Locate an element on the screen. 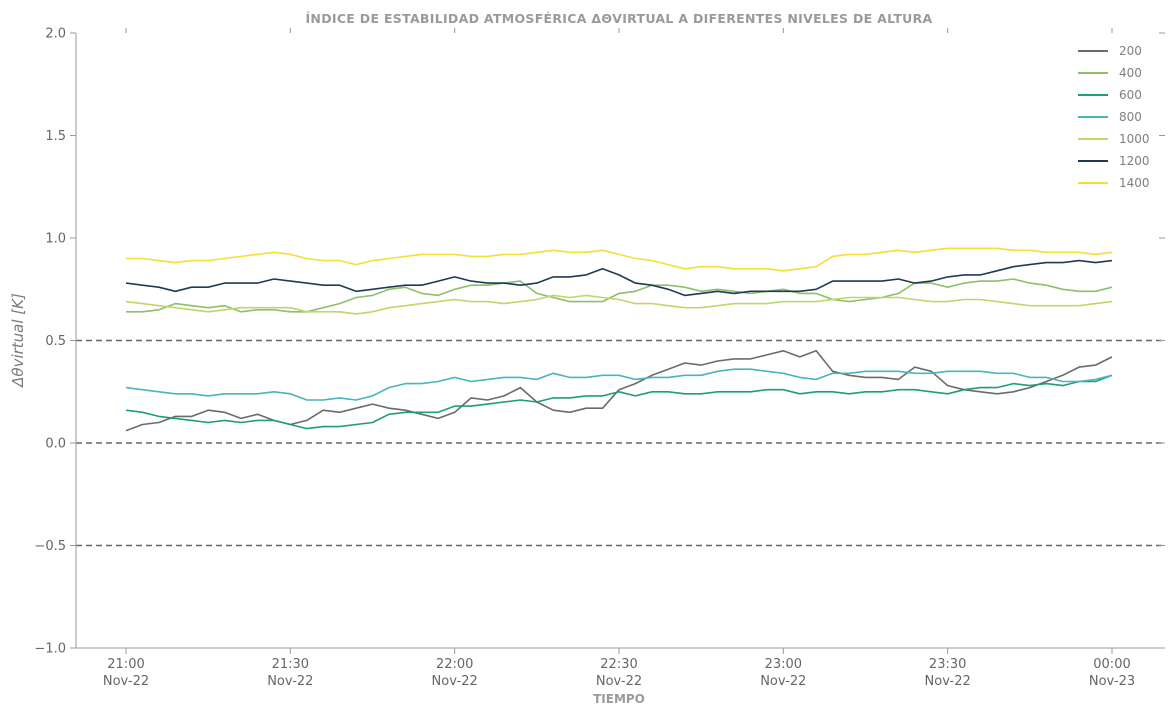  x-tick-time-label: 22:30 is located at coordinates (618, 664).